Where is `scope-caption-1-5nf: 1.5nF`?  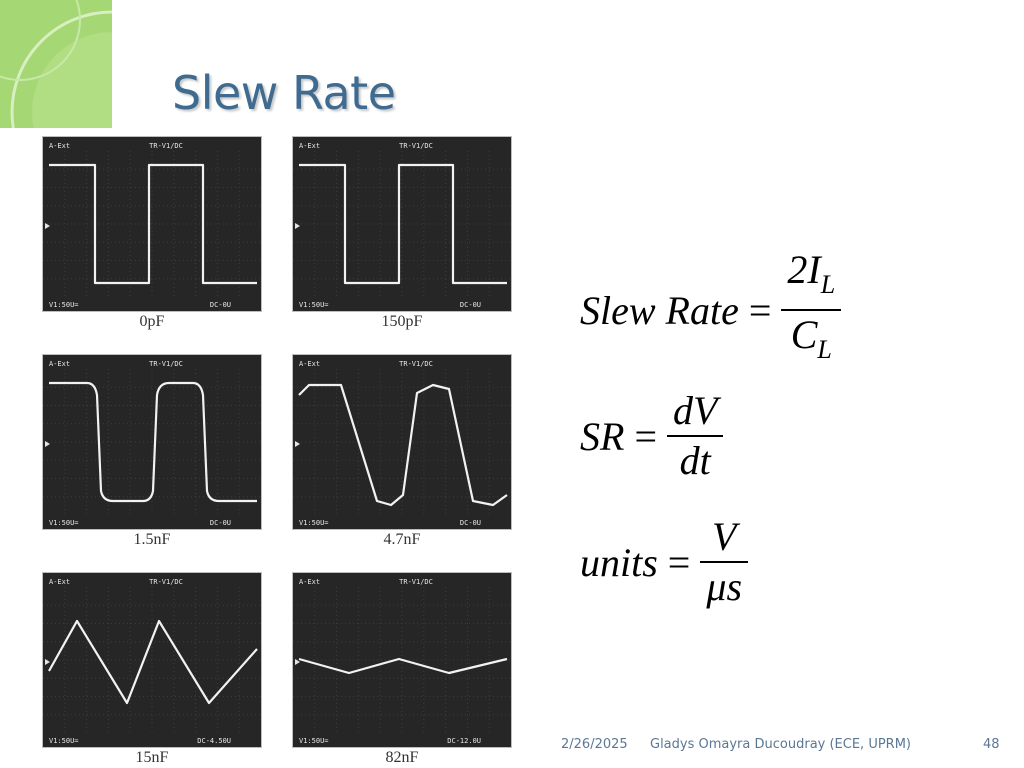 scope-caption-1-5nf: 1.5nF is located at coordinates (152, 539).